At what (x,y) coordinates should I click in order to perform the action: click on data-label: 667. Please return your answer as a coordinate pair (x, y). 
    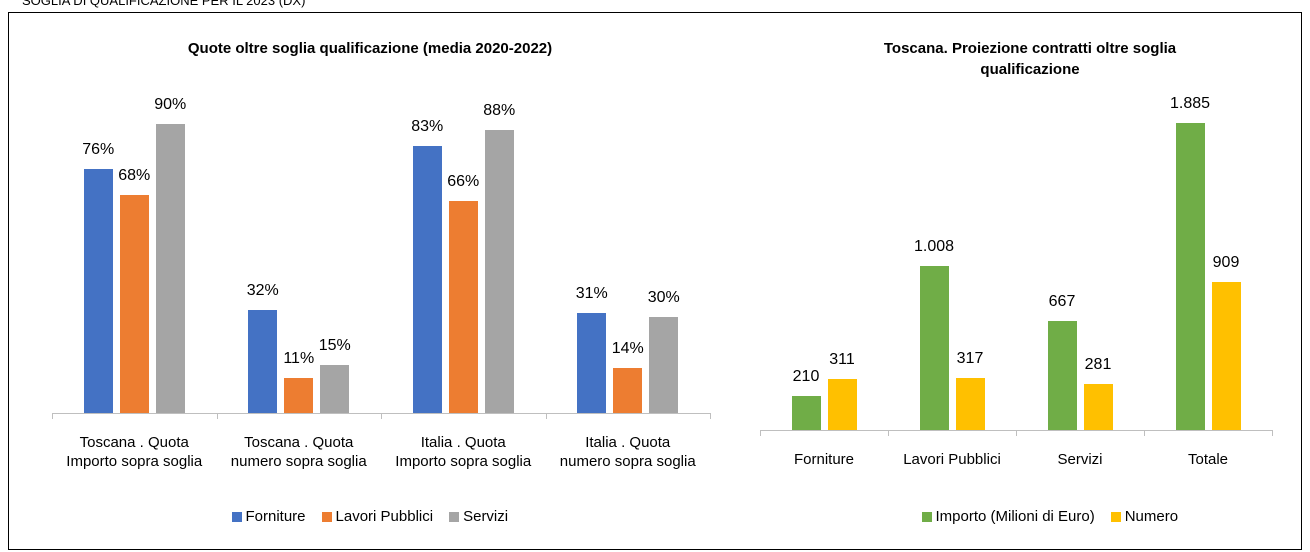
    Looking at the image, I should click on (1062, 302).